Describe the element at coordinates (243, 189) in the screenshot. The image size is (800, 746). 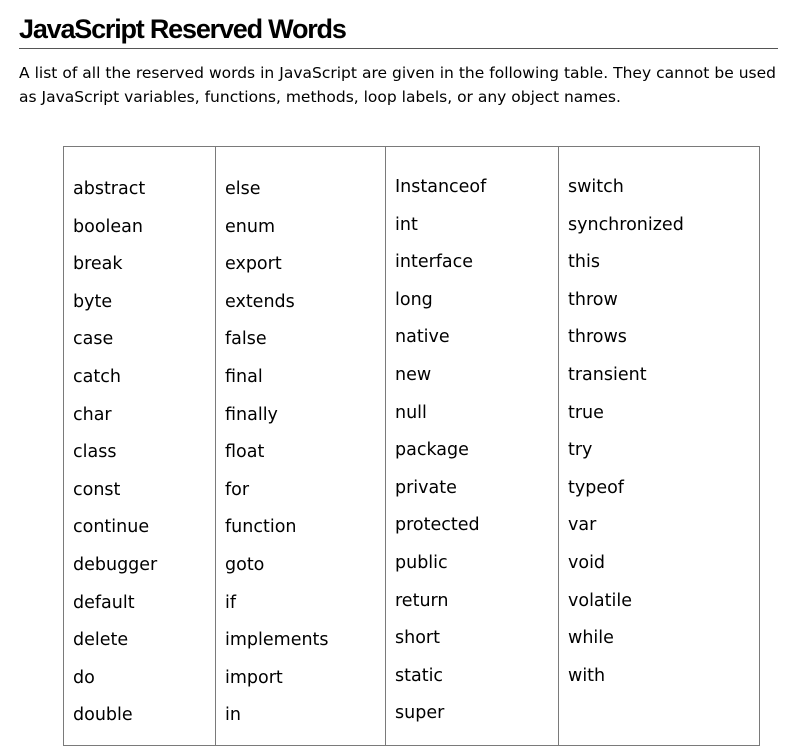
I see `reserved-word-cell: else` at that location.